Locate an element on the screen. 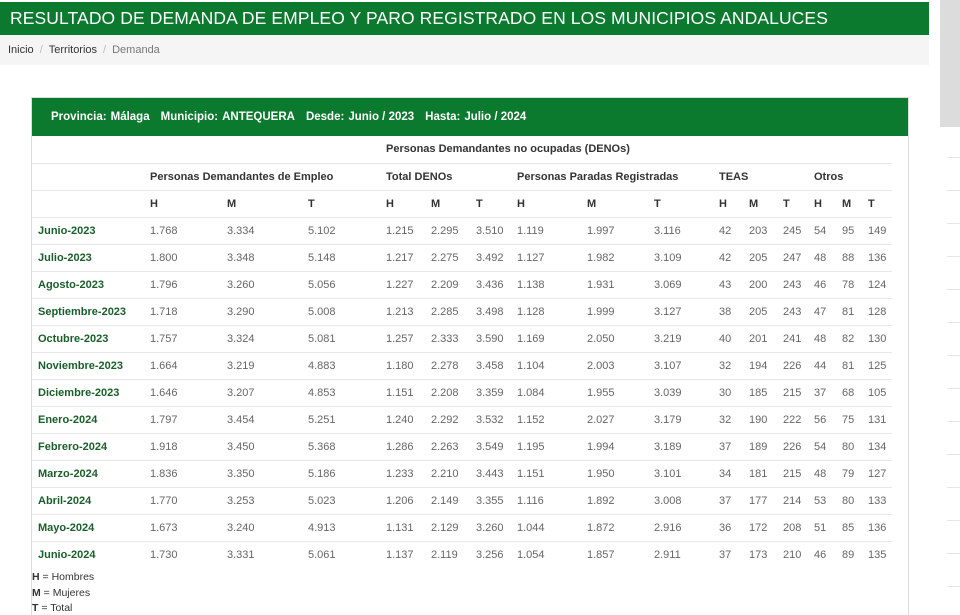 Image resolution: width=960 pixels, height=615 pixels. table-cell: 1.757 is located at coordinates (188, 338).